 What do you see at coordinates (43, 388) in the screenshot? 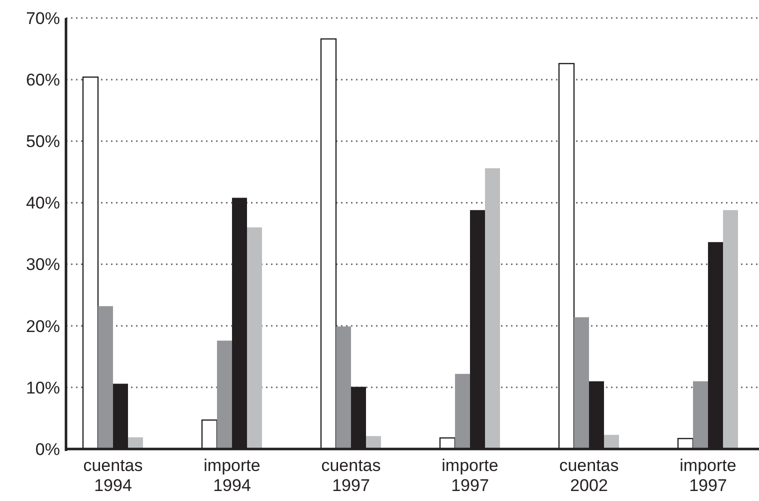
I see `y-tick-label: 10%` at bounding box center [43, 388].